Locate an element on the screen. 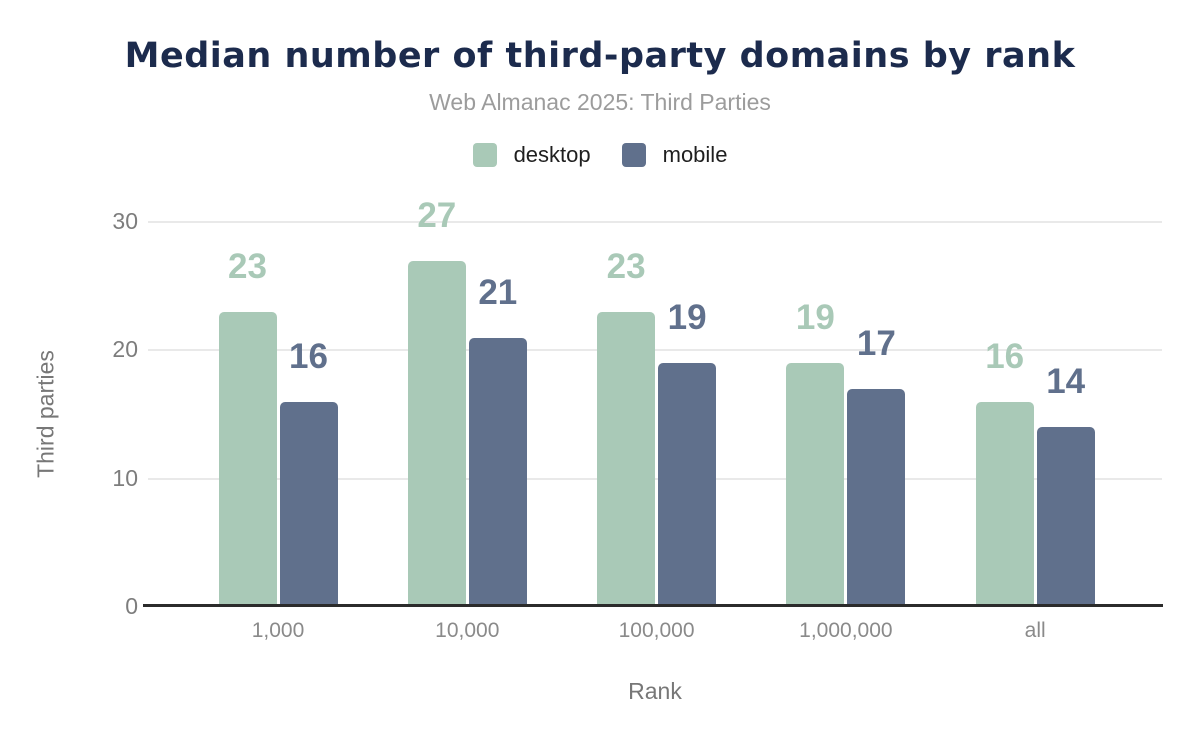 The width and height of the screenshot is (1200, 742). bar-group: 23 16 is located at coordinates (278, 414).